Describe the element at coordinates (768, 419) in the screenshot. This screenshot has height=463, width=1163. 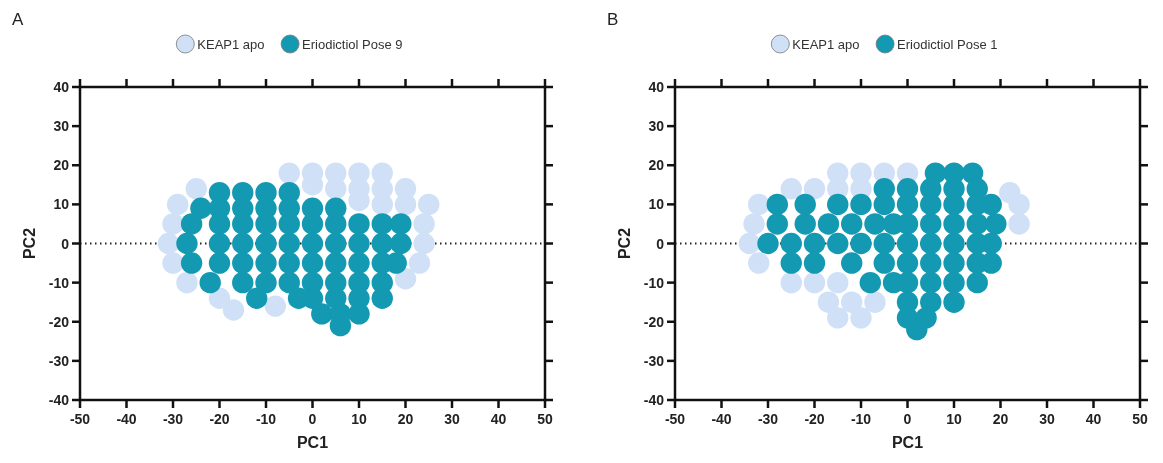
I see `x-tick-label: -30` at that location.